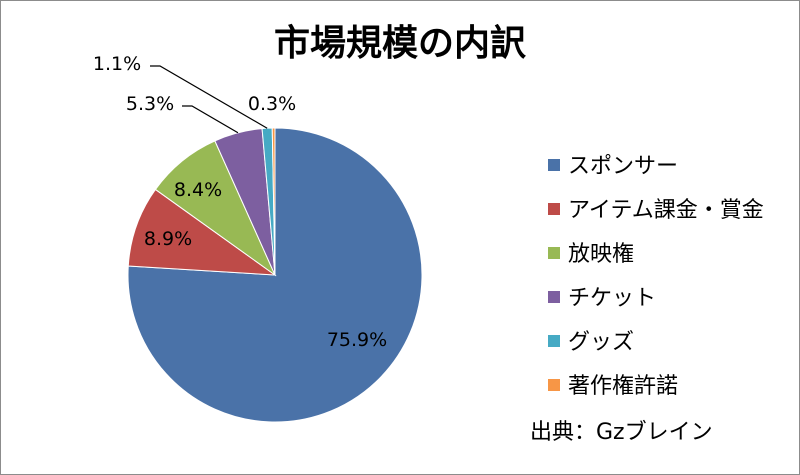 The height and width of the screenshot is (475, 800). I want to click on legend-label: 著作権許諾, so click(623, 386).